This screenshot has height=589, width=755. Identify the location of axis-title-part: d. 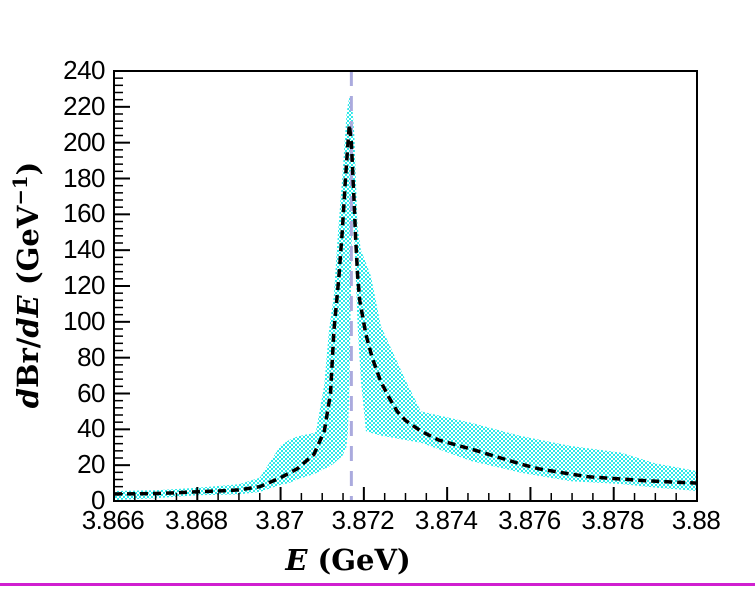
(28, 398).